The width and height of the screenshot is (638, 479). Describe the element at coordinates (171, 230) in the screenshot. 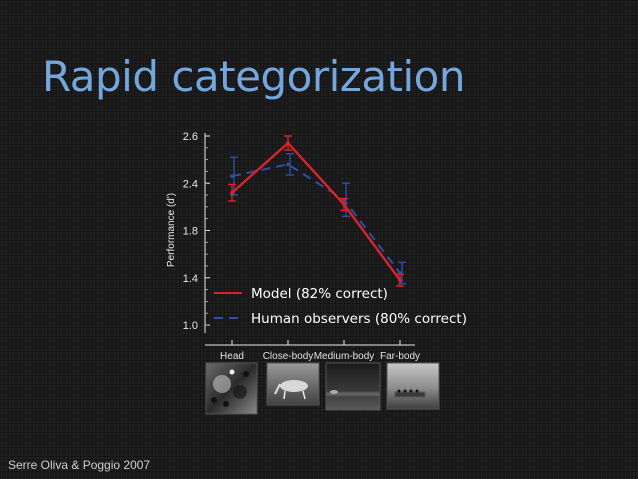

I see `y-axis-label: Performance (d')` at that location.